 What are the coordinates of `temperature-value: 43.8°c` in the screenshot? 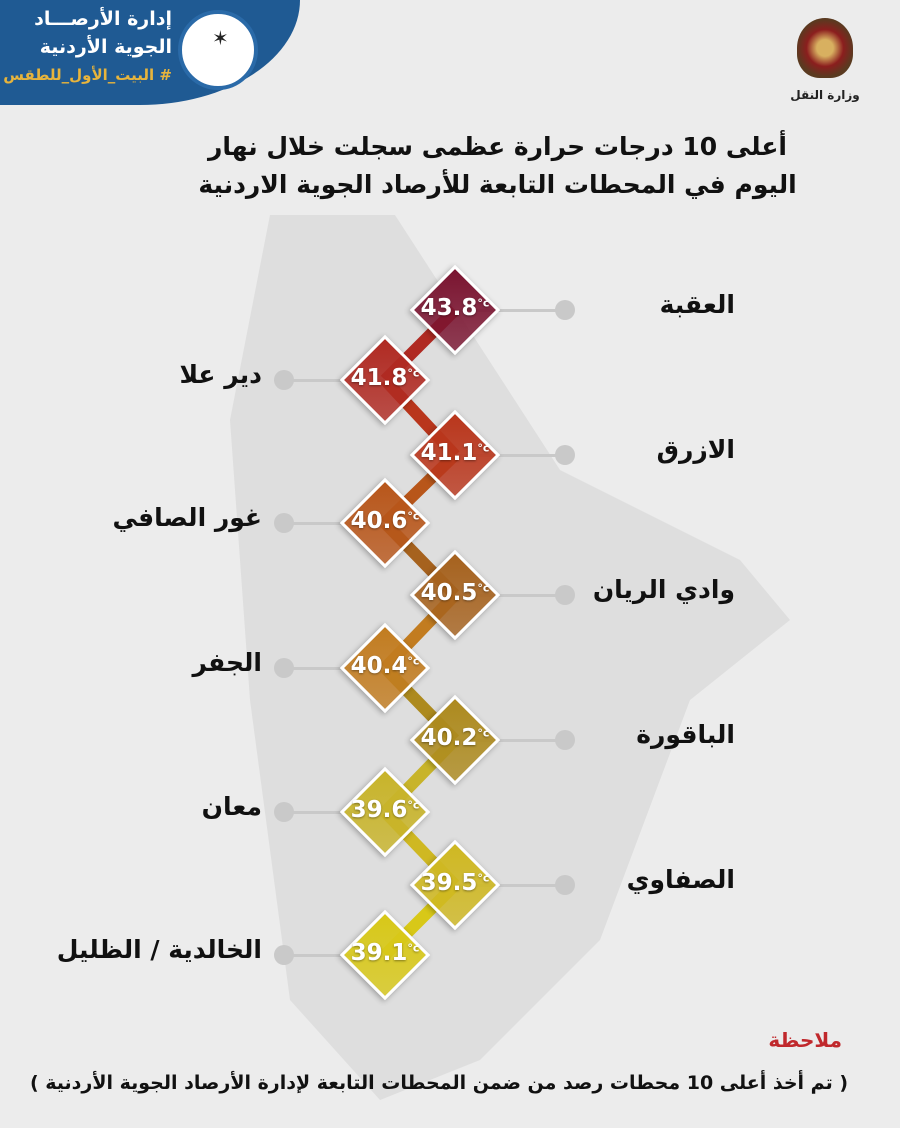 It's located at (455, 308).